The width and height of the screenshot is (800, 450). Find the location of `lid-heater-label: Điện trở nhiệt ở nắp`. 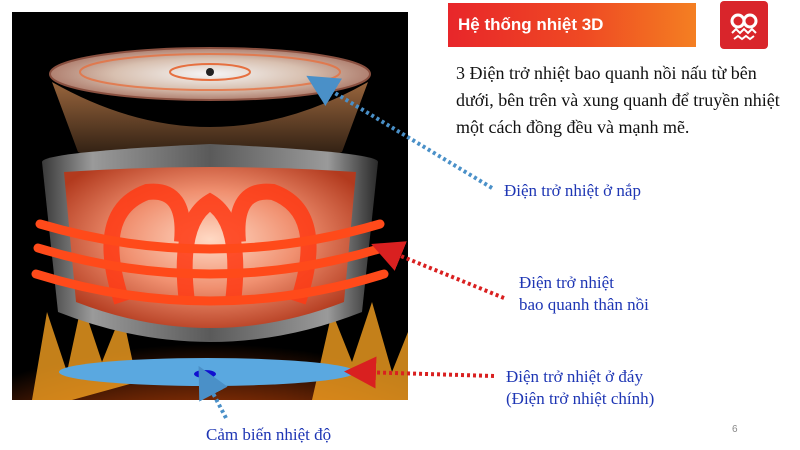

lid-heater-label: Điện trở nhiệt ở nắp is located at coordinates (572, 190).